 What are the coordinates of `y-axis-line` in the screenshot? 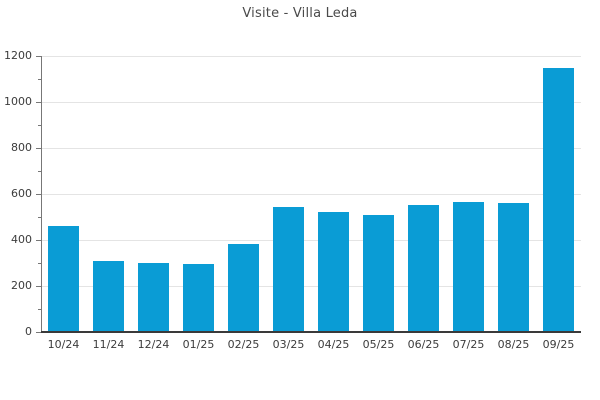 It's located at (41, 194).